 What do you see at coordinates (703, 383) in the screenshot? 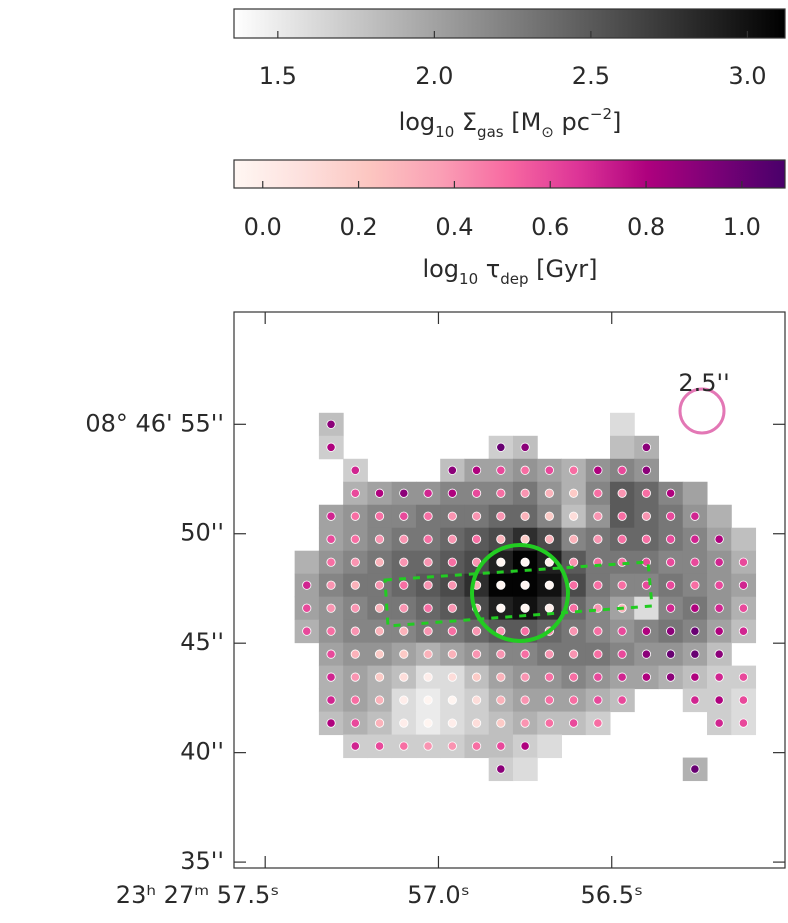
I see `beam-label: 2.5''` at bounding box center [703, 383].